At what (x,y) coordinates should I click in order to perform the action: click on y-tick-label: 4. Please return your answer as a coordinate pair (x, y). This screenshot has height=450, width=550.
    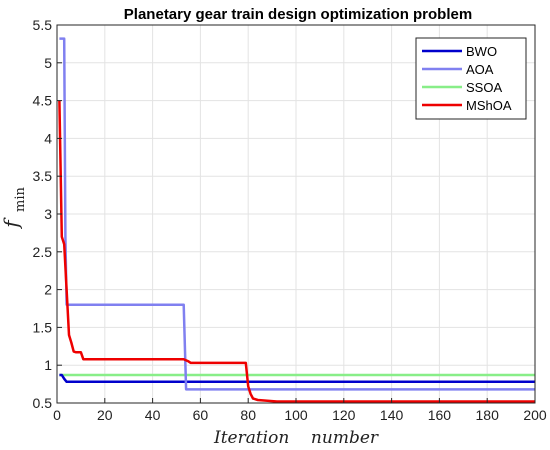
    Looking at the image, I should click on (48, 138).